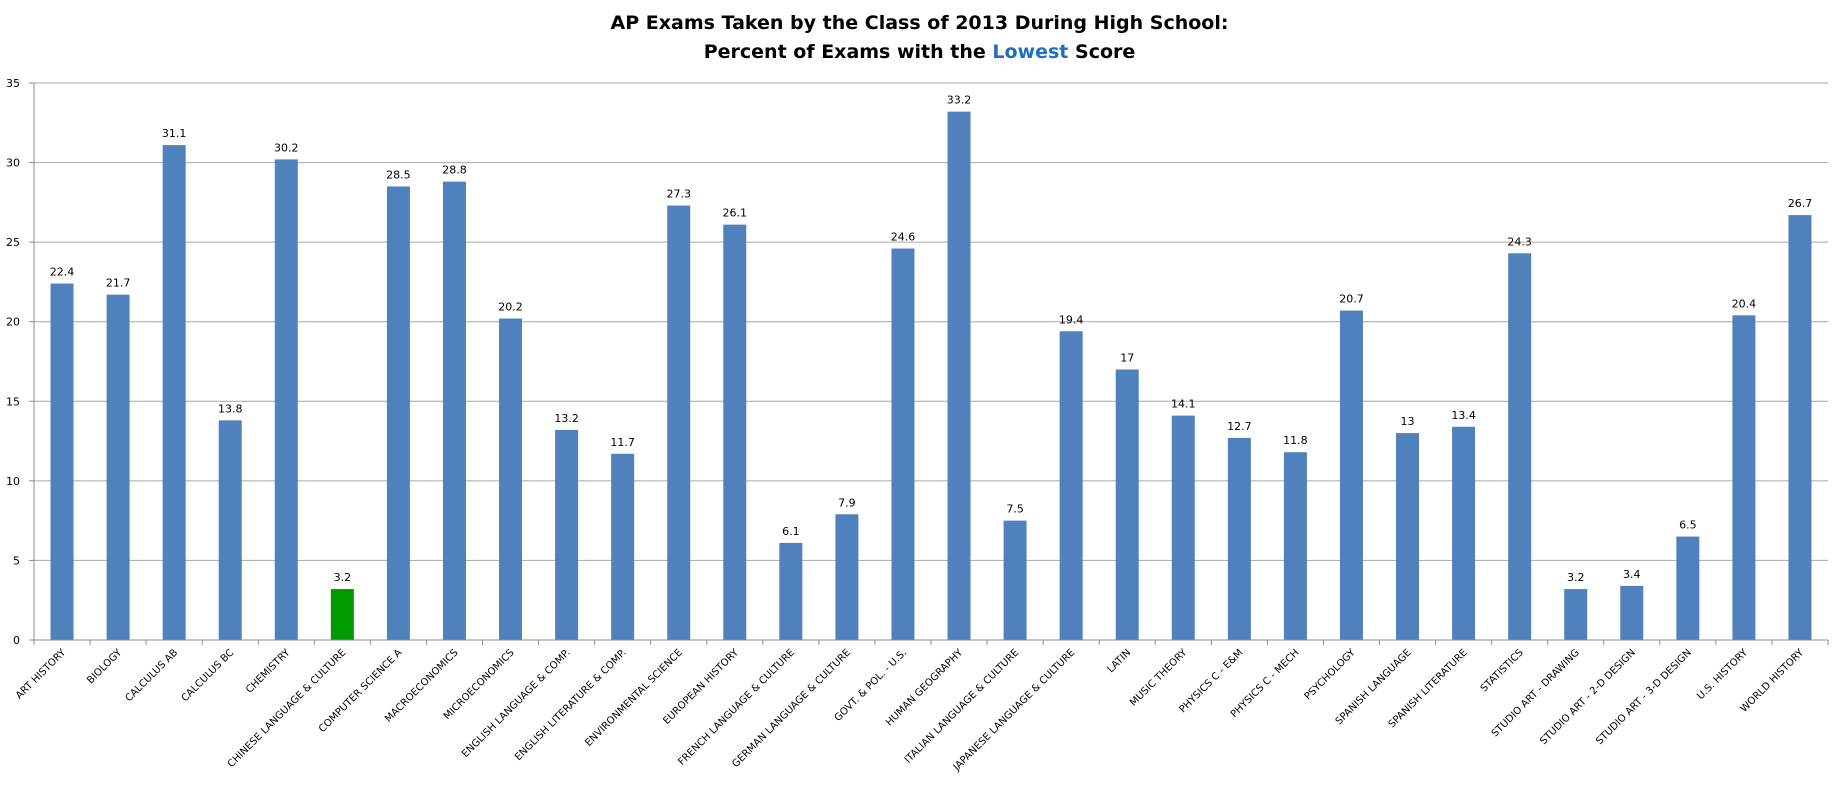 The width and height of the screenshot is (1839, 798). I want to click on data-label: 13.8, so click(230, 408).